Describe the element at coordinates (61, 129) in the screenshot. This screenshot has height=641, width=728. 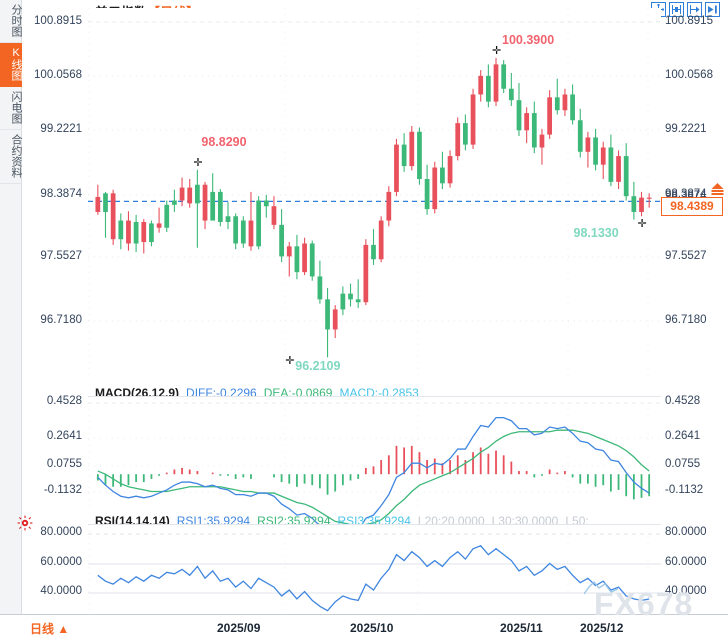
I see `price-axis-label-left-2: 99.2221` at that location.